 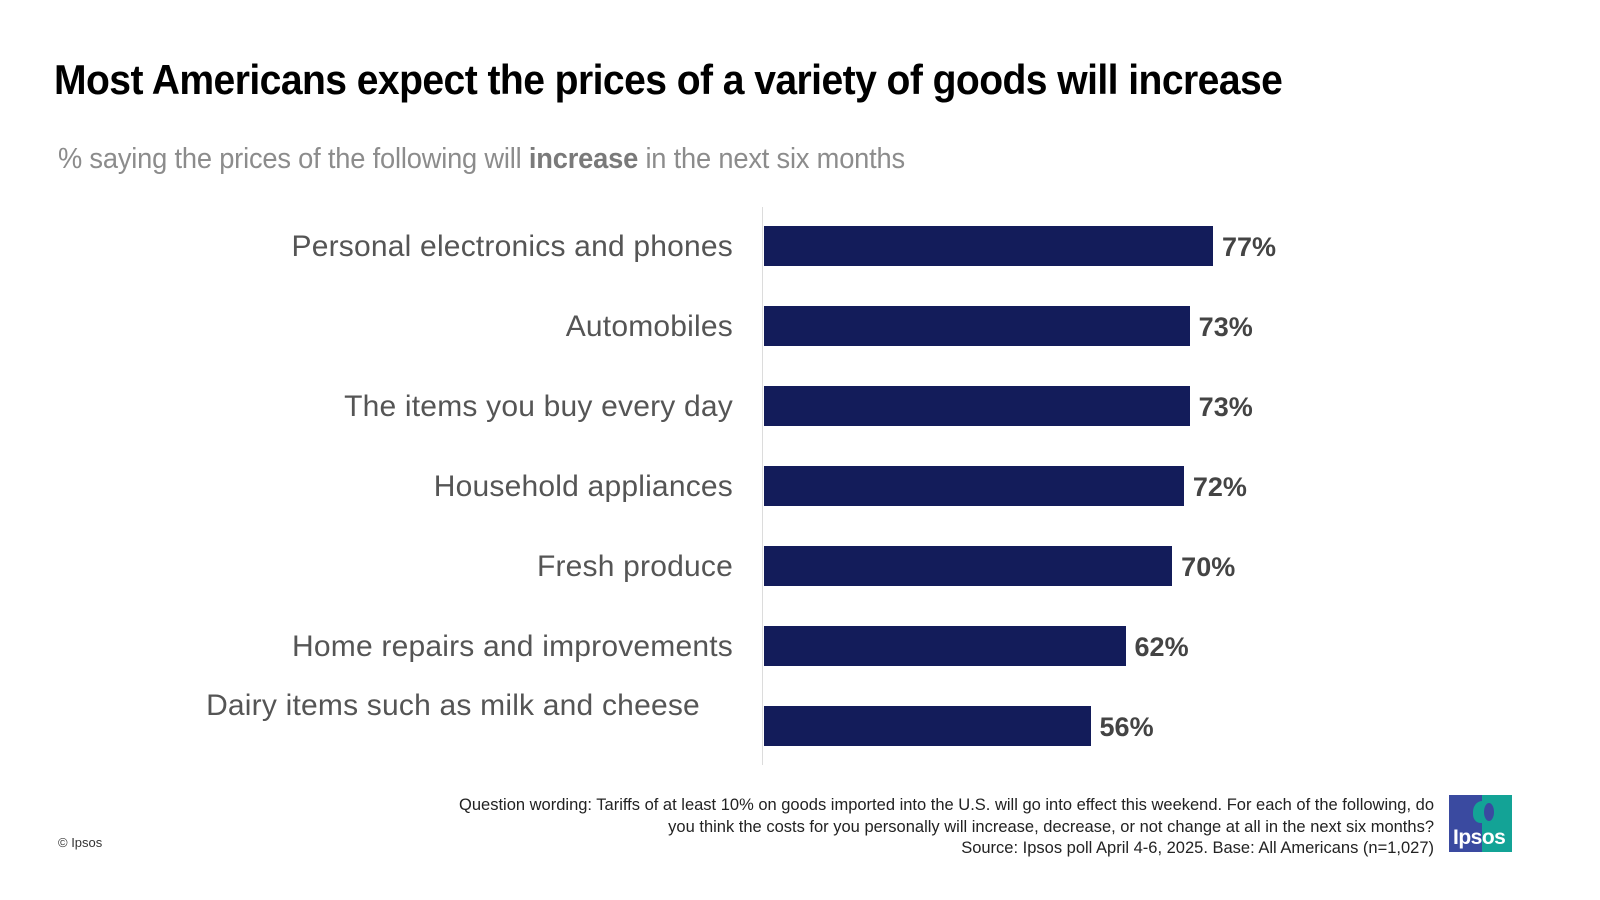 What do you see at coordinates (1161, 647) in the screenshot?
I see `value-label: 62%` at bounding box center [1161, 647].